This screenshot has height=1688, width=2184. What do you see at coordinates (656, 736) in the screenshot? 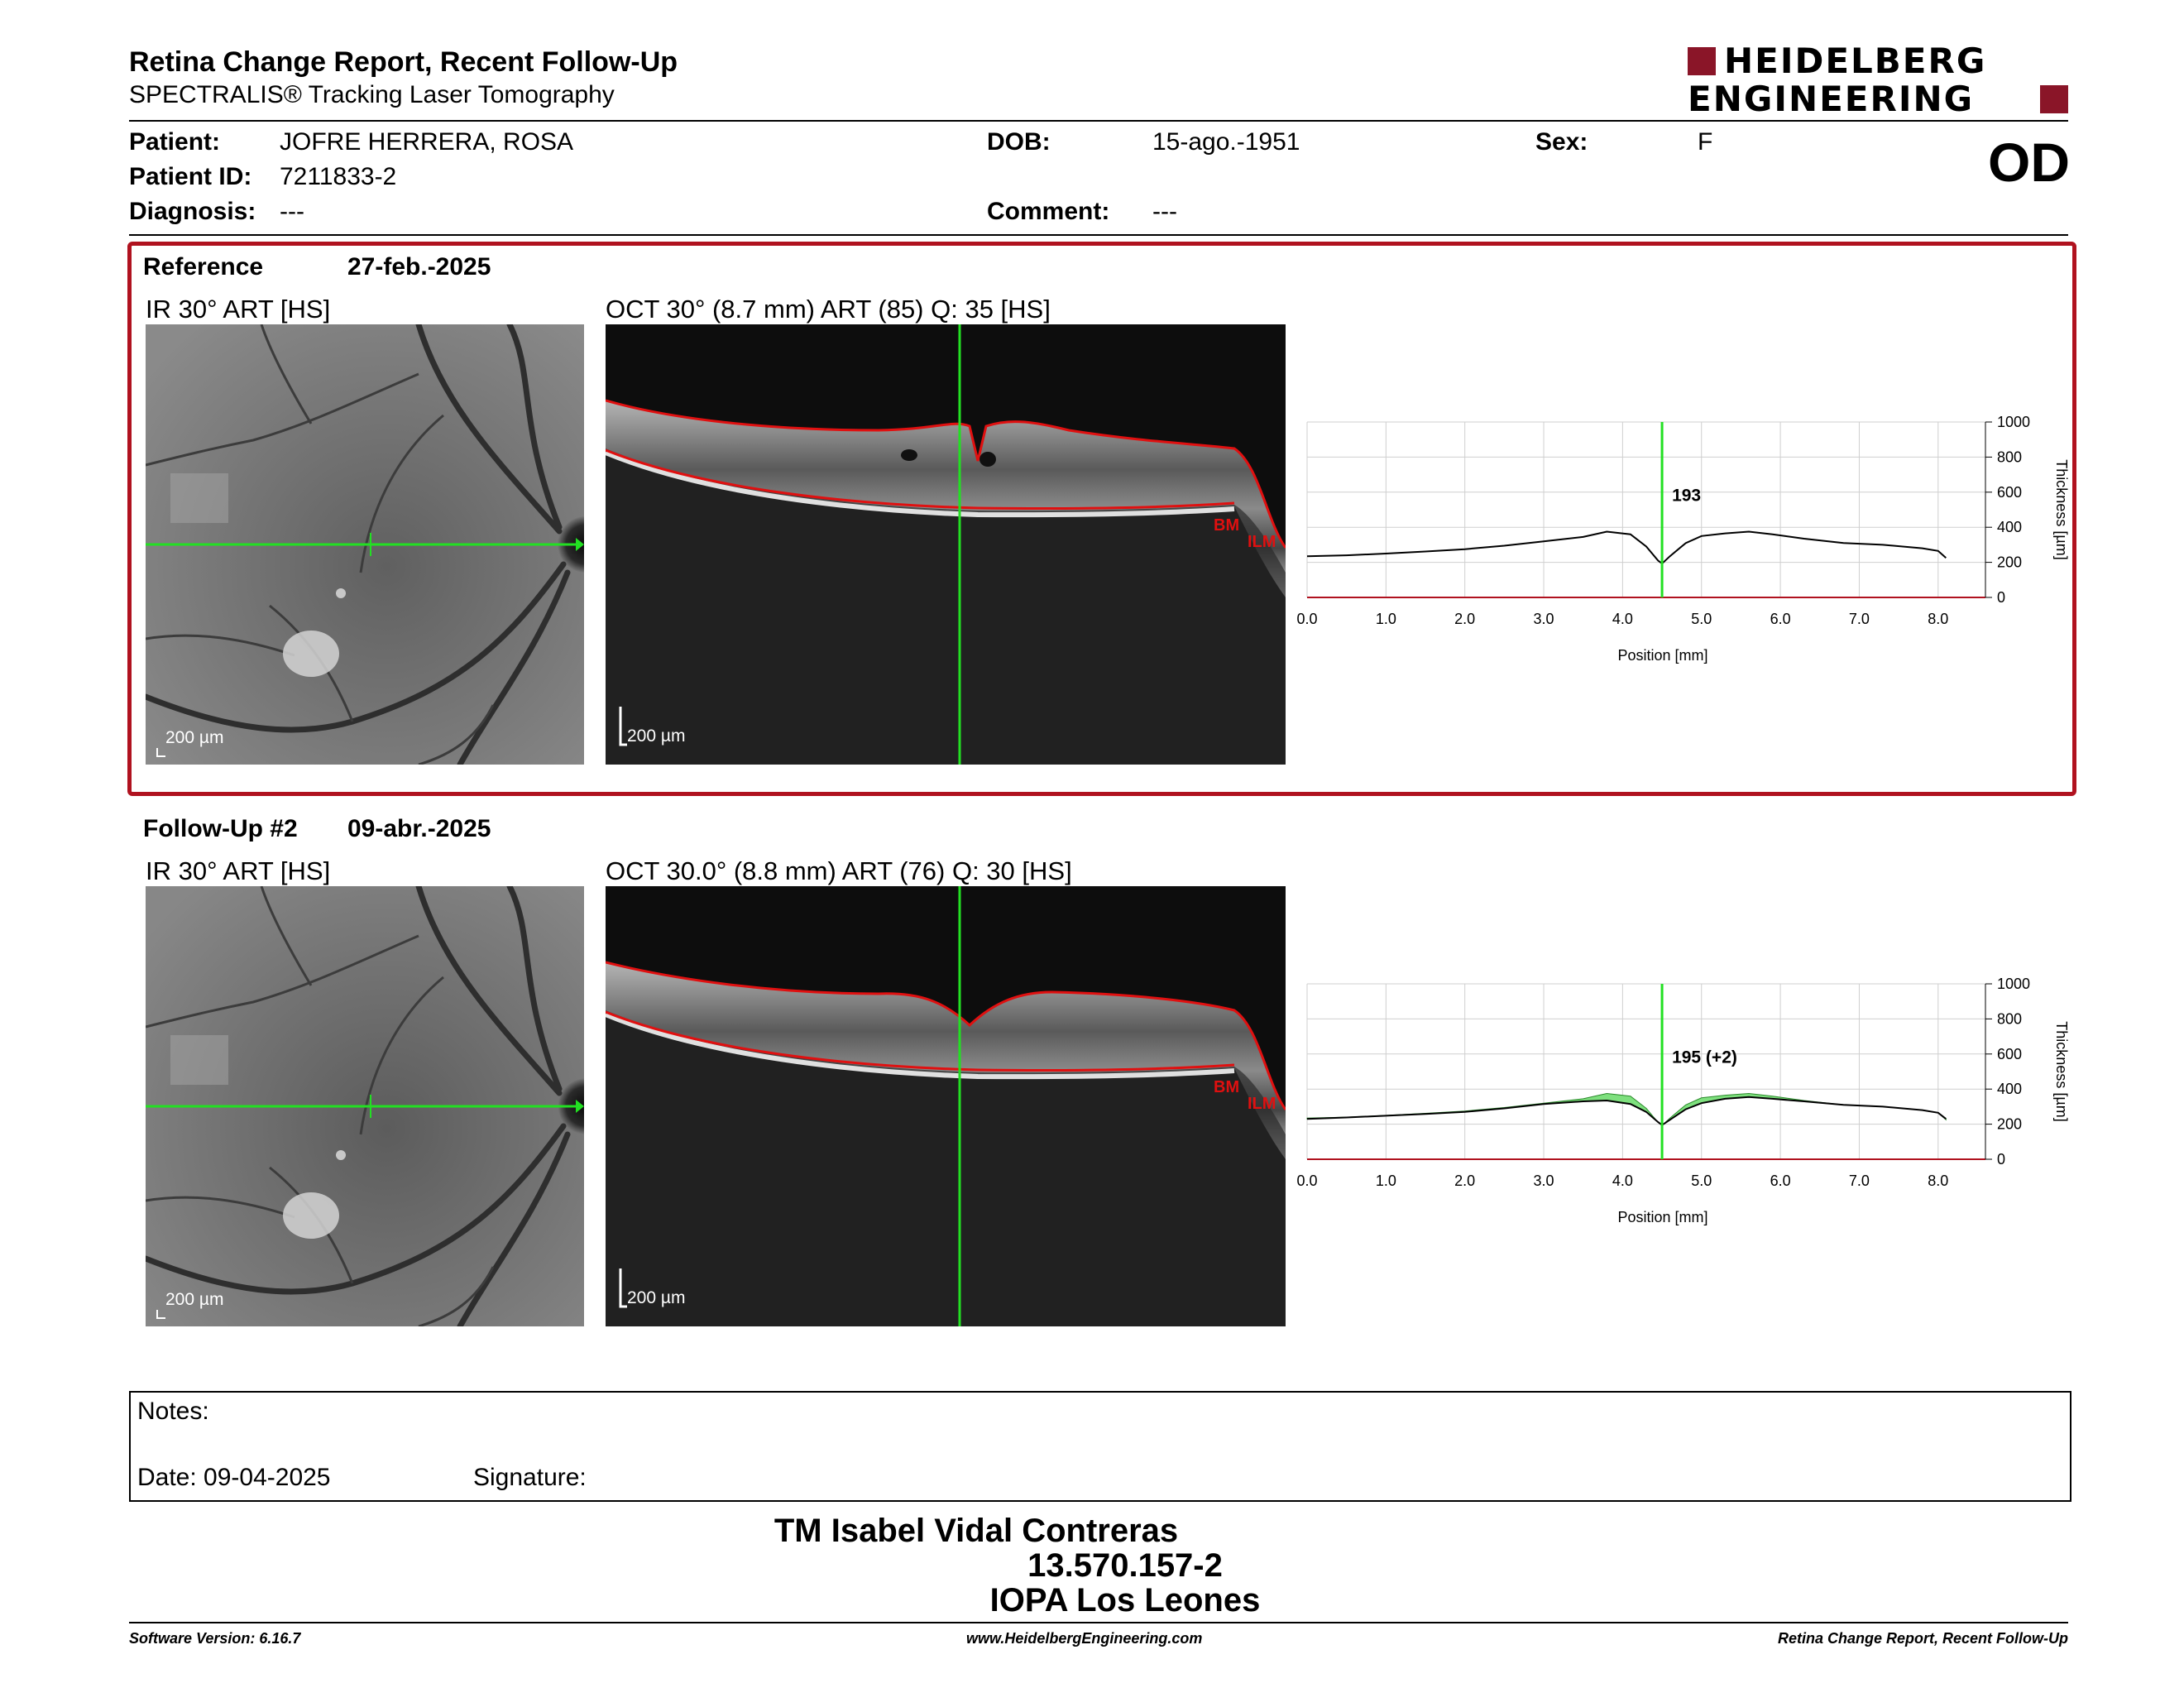
I see `reference-oct-scale: 200 µm` at bounding box center [656, 736].